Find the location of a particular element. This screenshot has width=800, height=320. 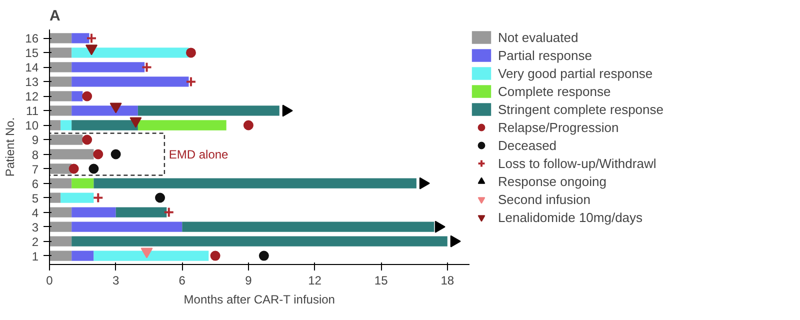

y-tick-label: 8 is located at coordinates (35, 155).